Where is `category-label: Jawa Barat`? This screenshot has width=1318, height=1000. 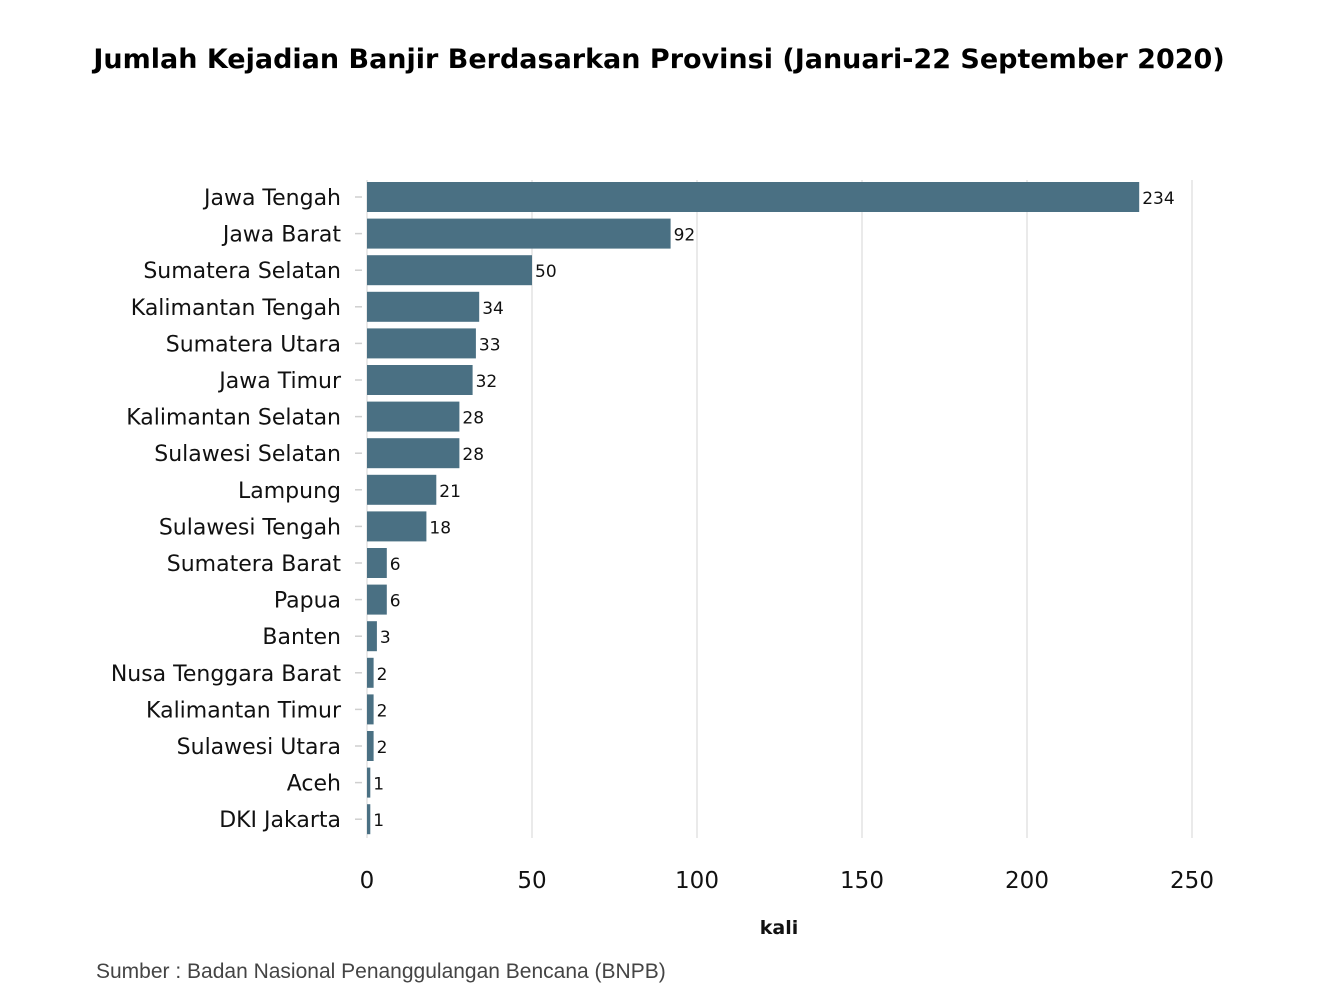 category-label: Jawa Barat is located at coordinates (281, 235).